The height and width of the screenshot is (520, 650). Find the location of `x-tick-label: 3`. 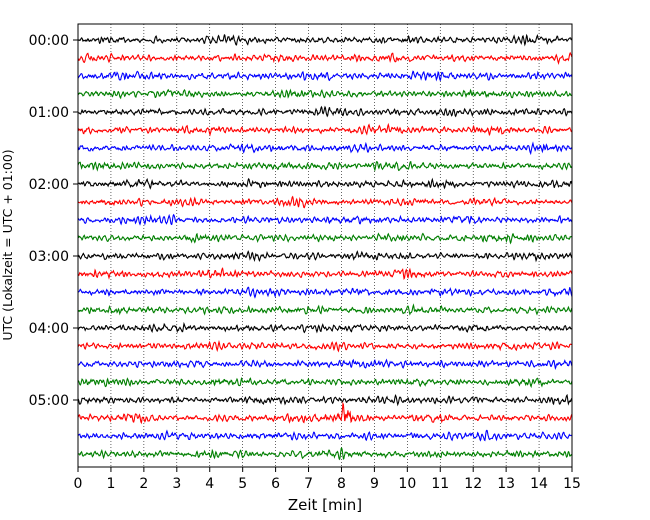

x-tick-label: 3 is located at coordinates (176, 484).